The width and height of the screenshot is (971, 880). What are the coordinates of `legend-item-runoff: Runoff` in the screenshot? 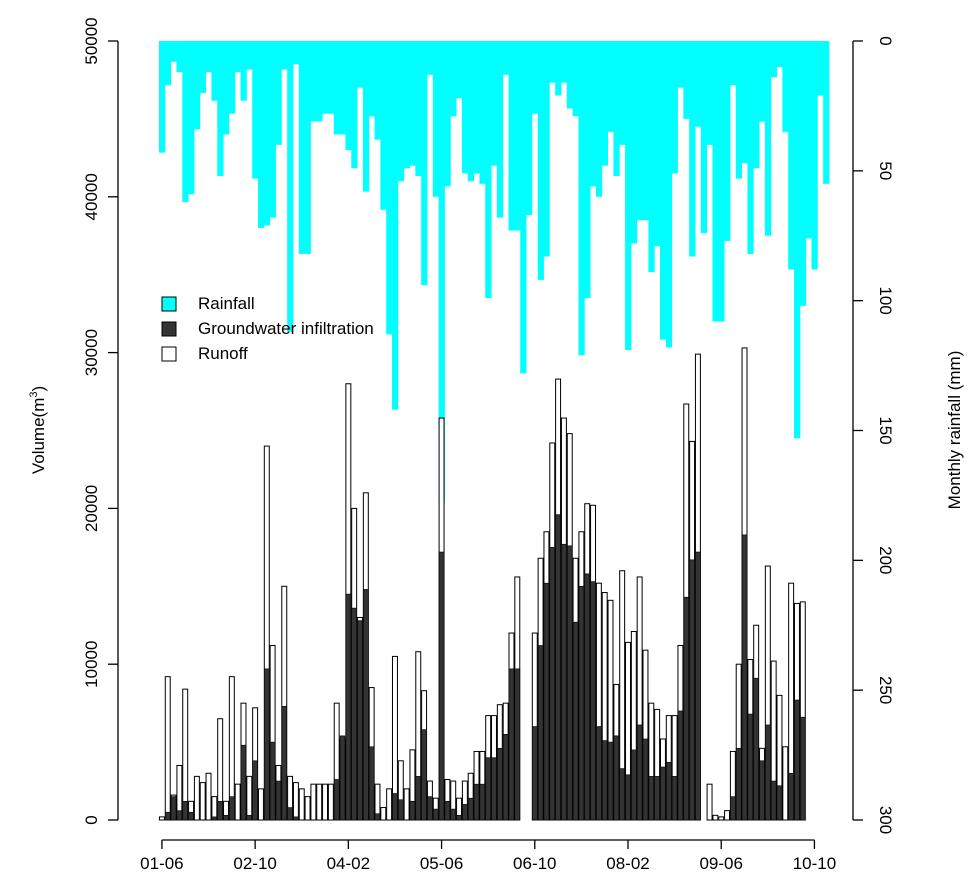 It's located at (204, 353).